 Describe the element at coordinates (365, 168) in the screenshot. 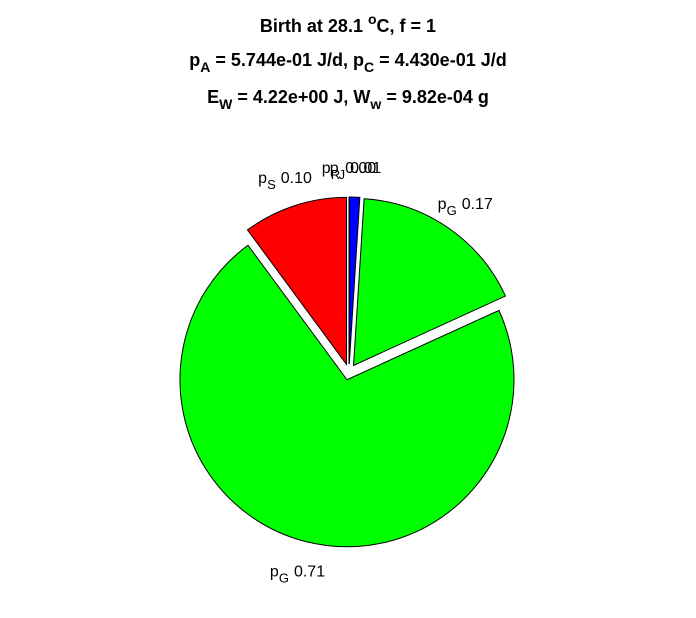

I see `value-label: 0.01` at that location.